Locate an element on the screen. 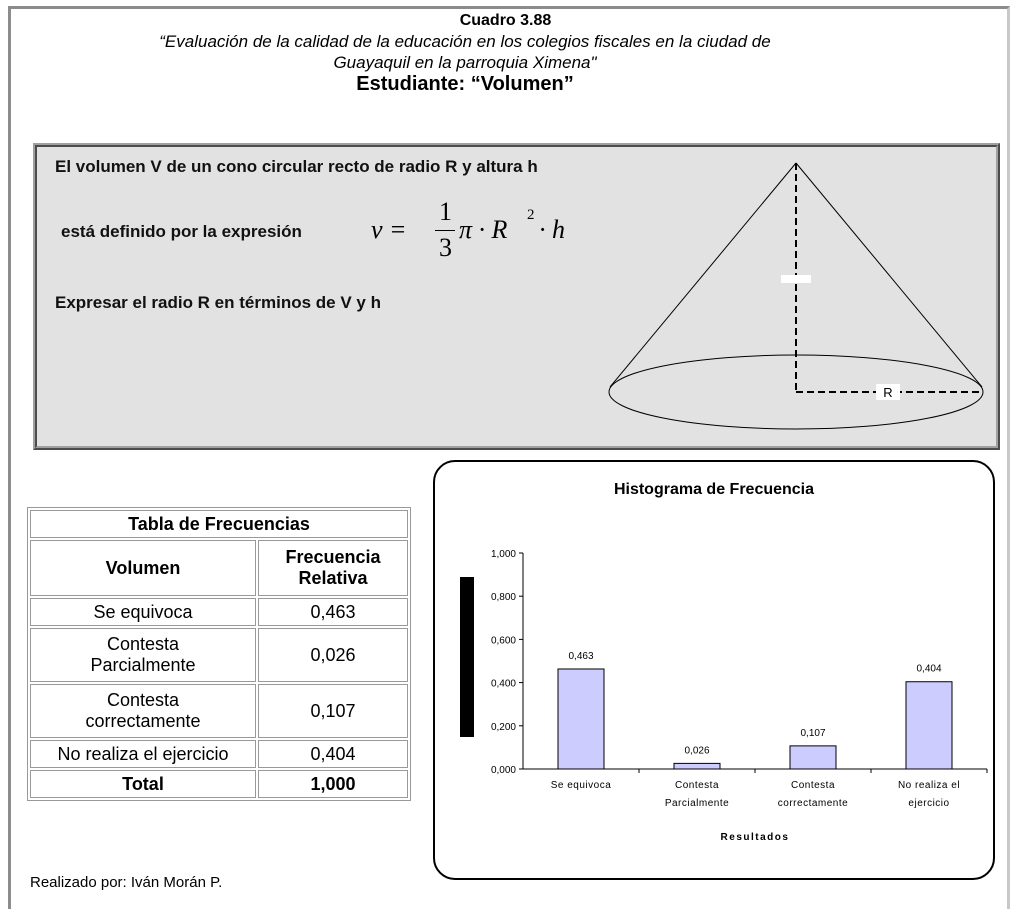 The height and width of the screenshot is (909, 1011). x-axis-label: Resultados is located at coordinates (755, 837).